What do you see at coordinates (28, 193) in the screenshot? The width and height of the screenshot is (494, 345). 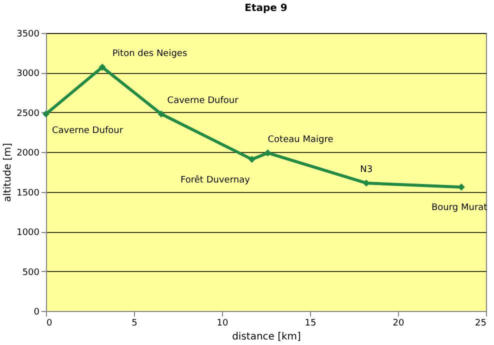 I see `y-tick-label: 1500` at bounding box center [28, 193].